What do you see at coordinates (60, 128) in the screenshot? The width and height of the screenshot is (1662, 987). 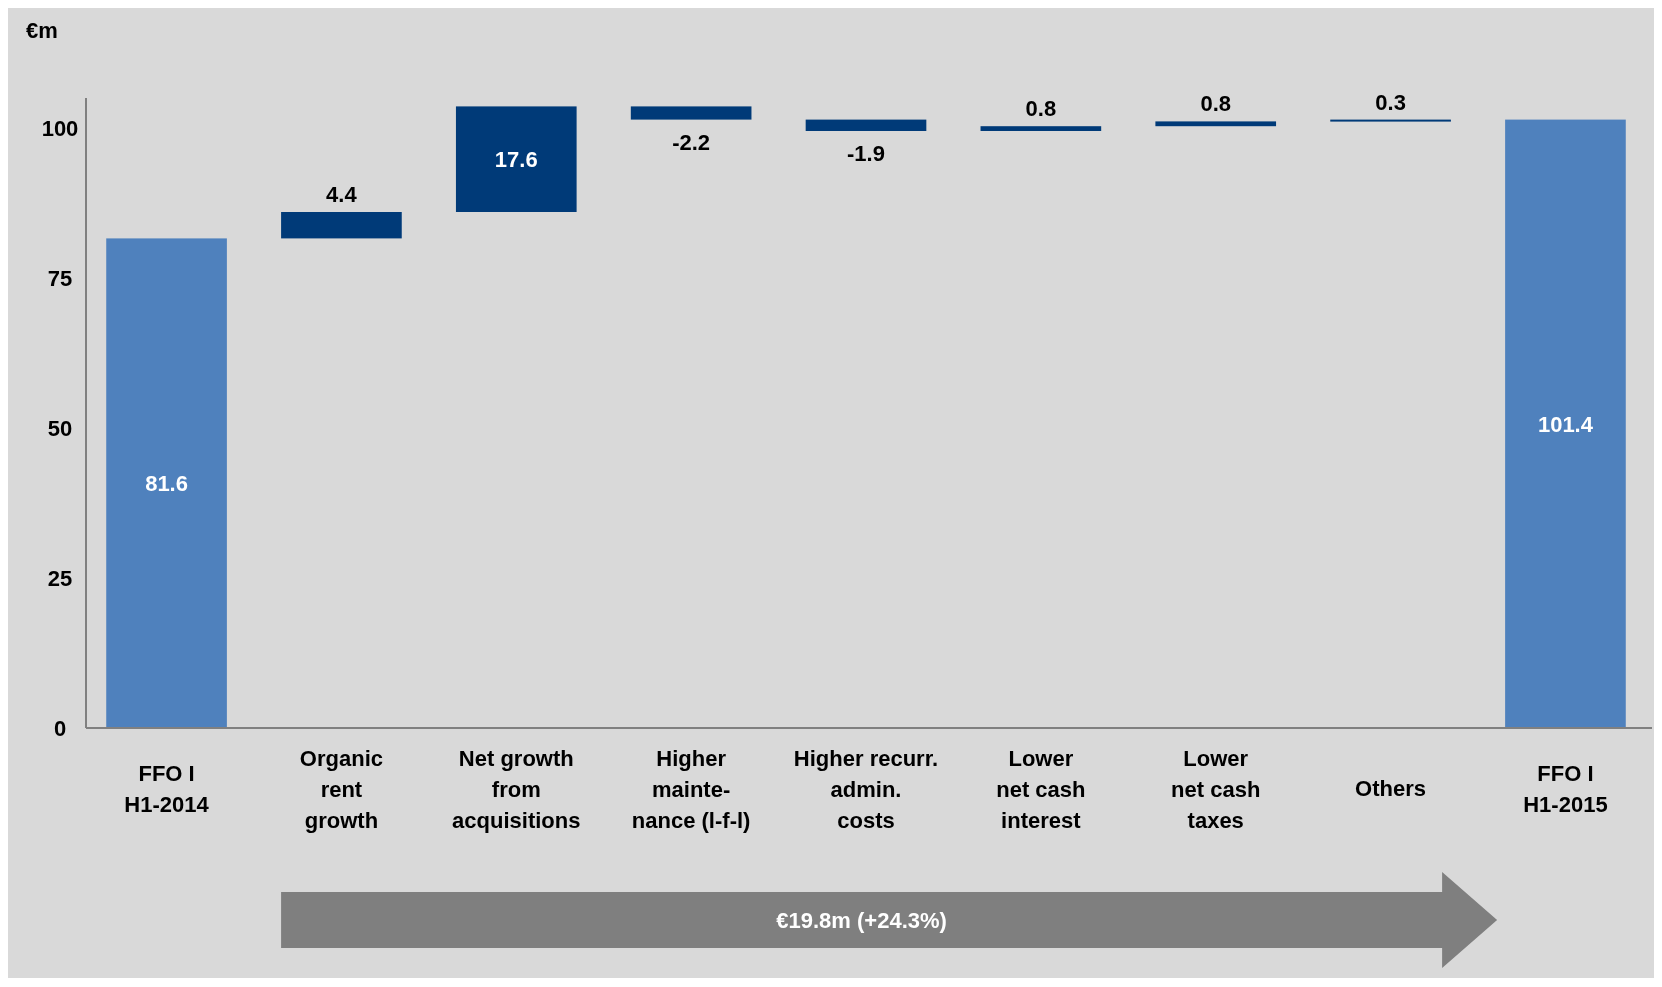 I see `y-tick-label: 100` at bounding box center [60, 128].